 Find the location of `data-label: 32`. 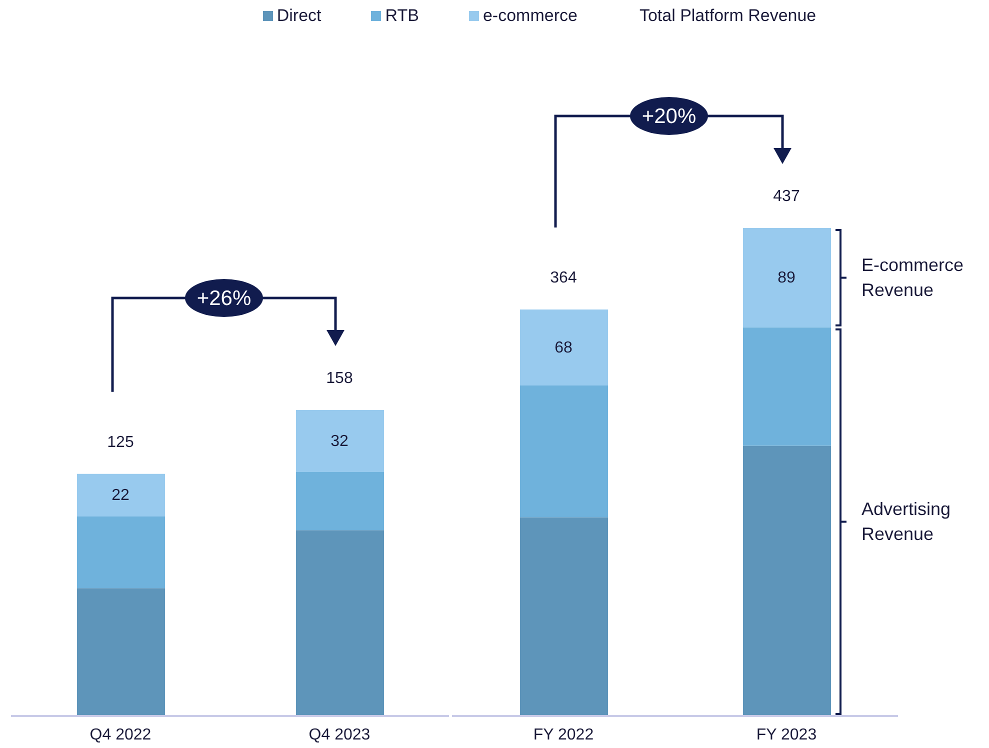

data-label: 32 is located at coordinates (339, 441).